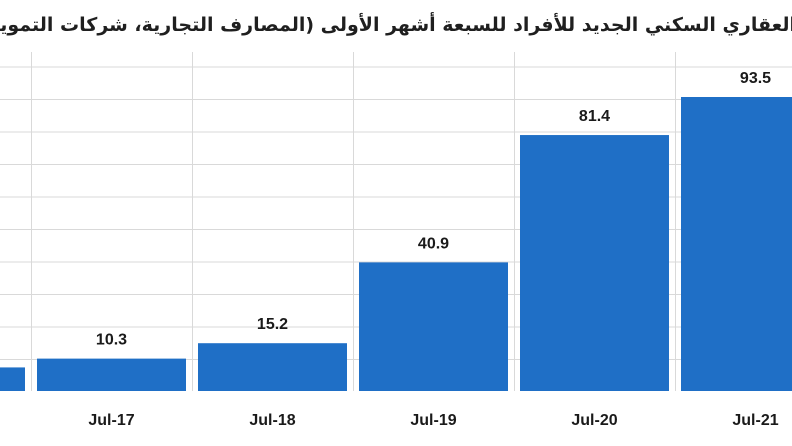 This screenshot has width=792, height=446. I want to click on x-tick-label: Jul-18, so click(272, 420).